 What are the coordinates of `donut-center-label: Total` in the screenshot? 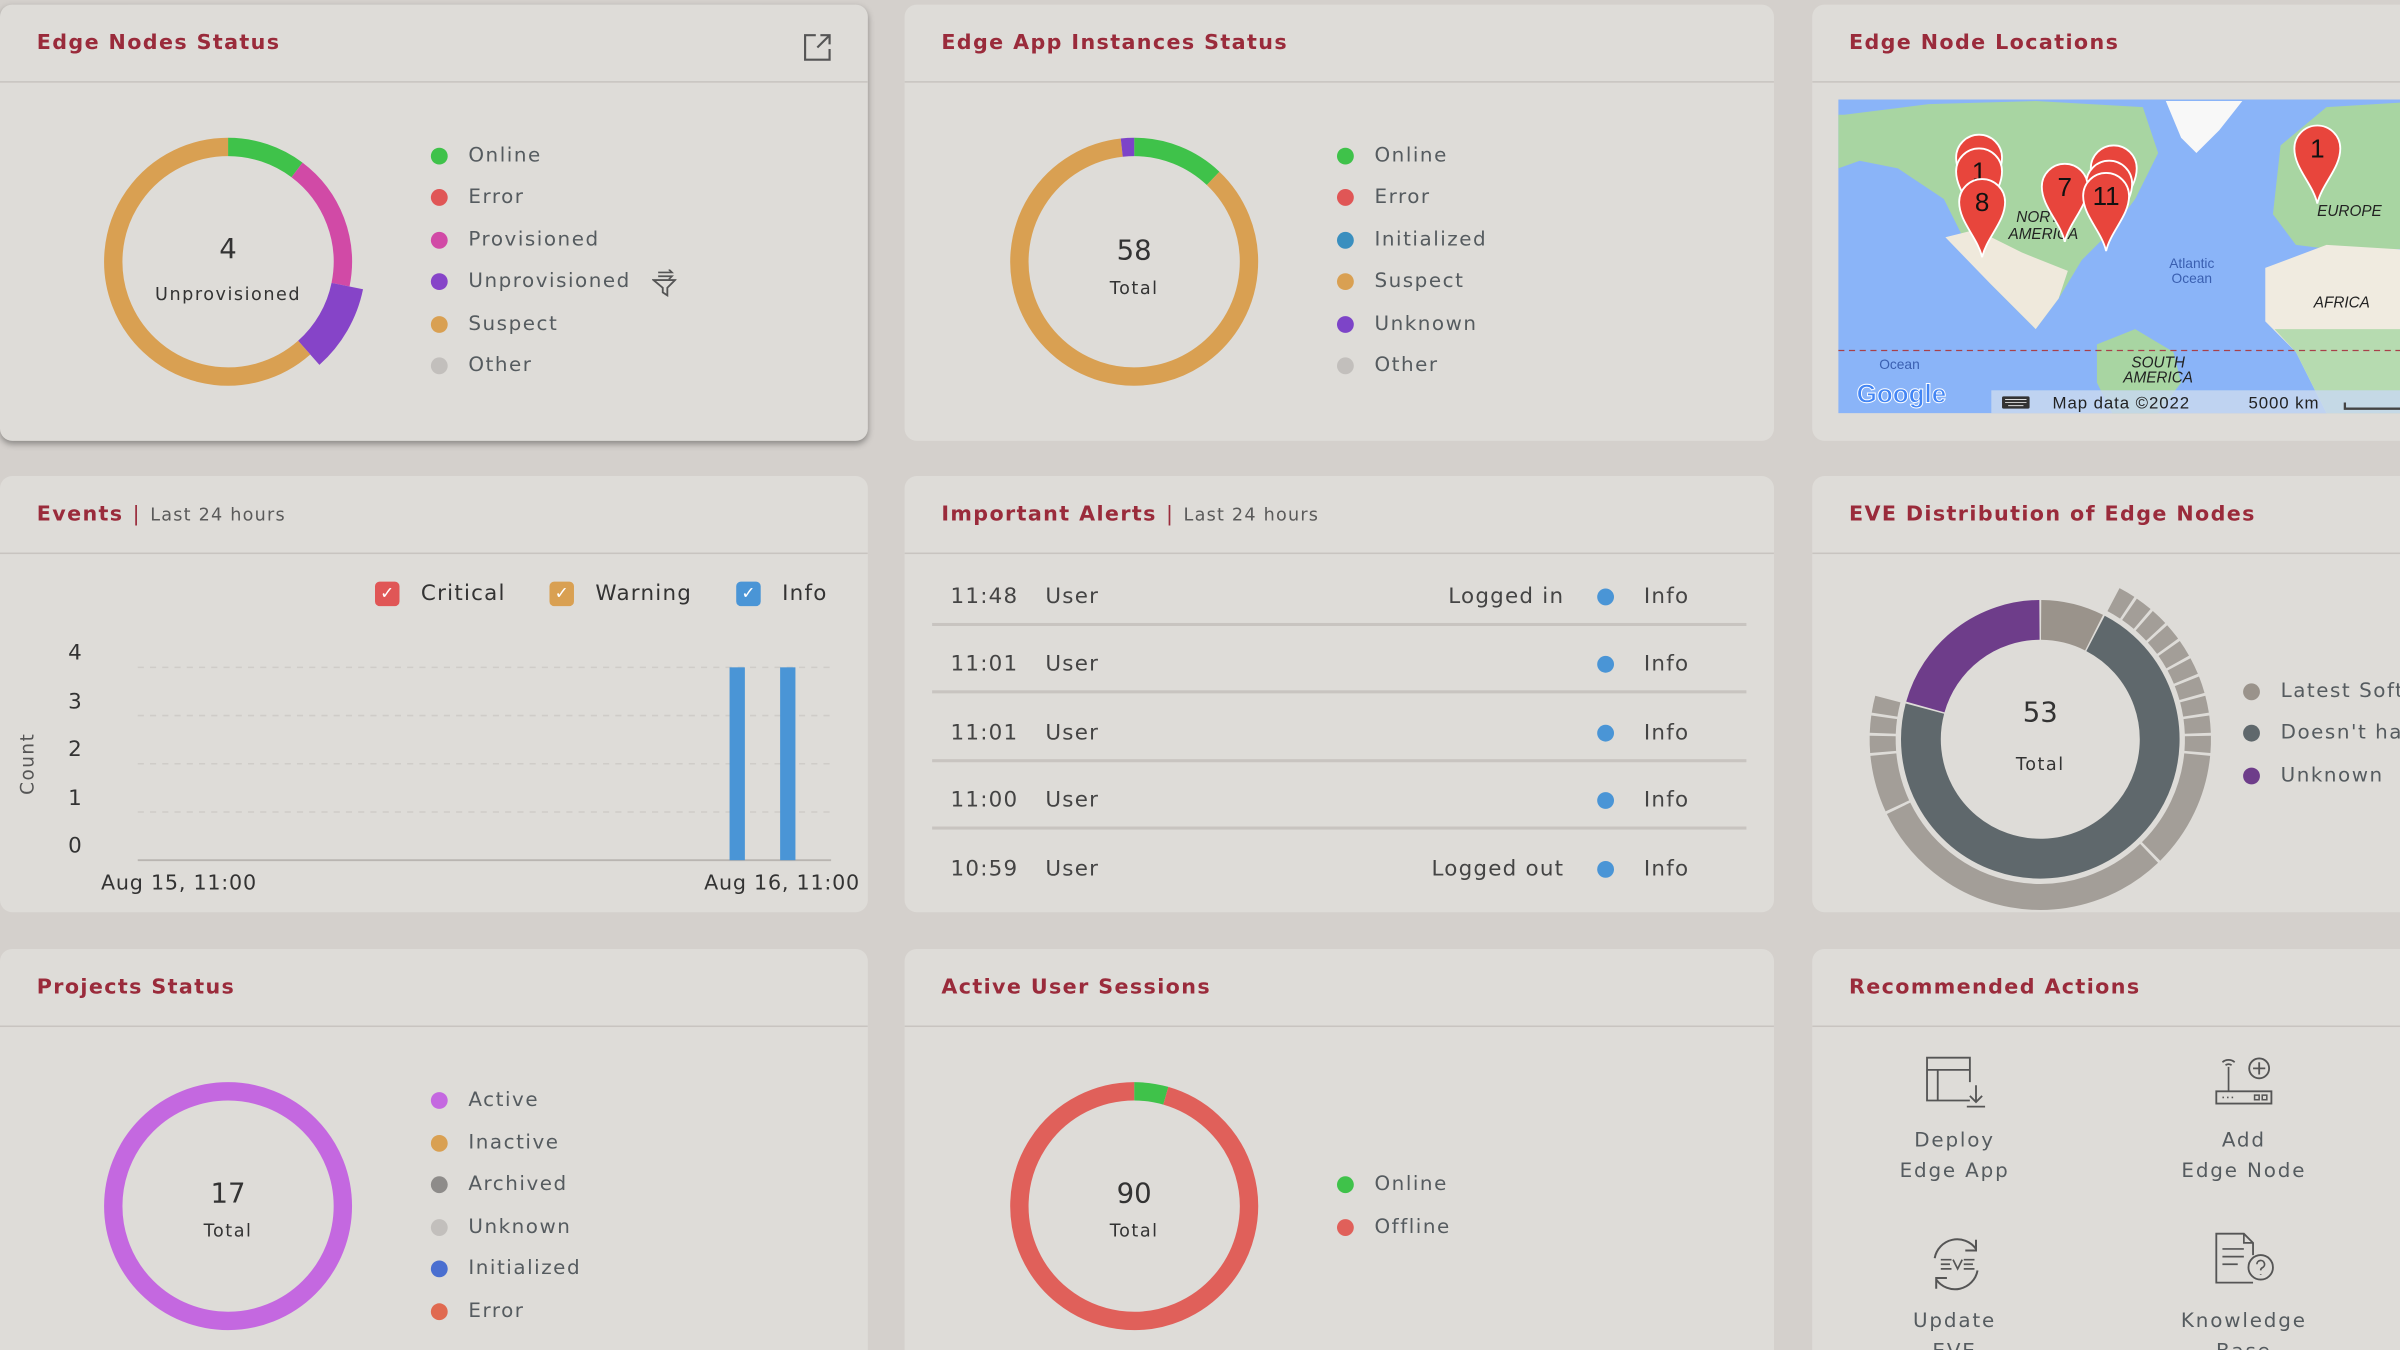 It's located at (228, 1230).